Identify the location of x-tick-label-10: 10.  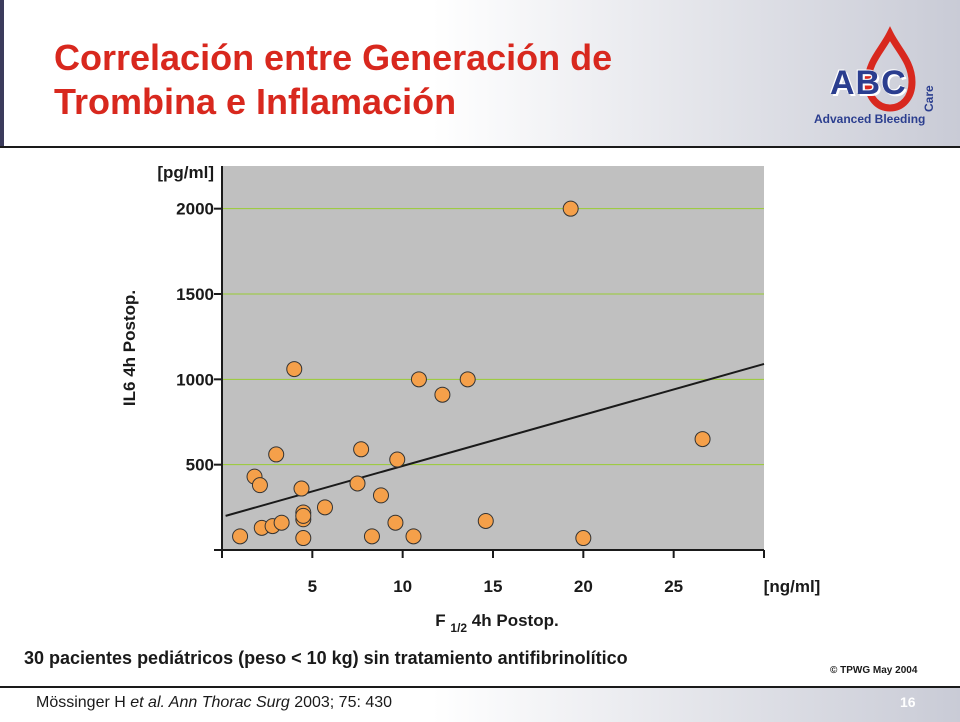
(402, 586).